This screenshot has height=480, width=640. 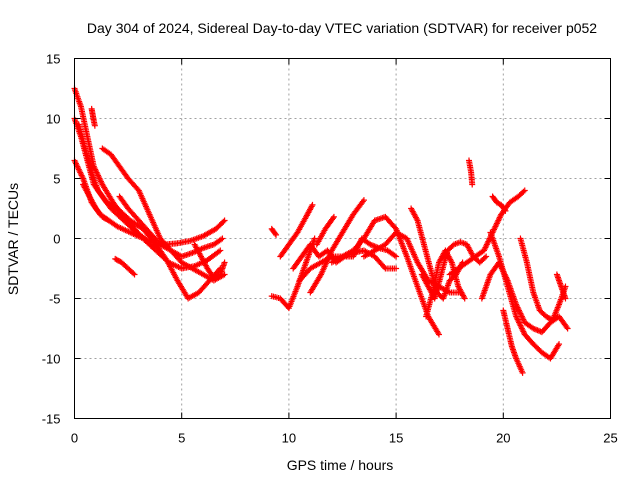 I want to click on x-tick-label: 20, so click(x=503, y=438).